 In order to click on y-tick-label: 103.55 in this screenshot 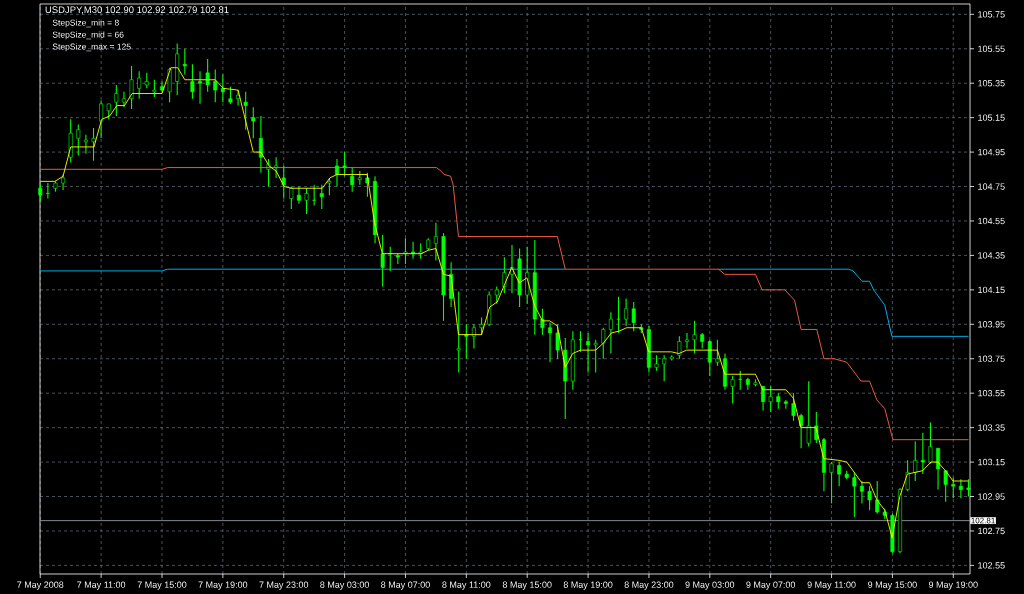, I will do `click(991, 393)`.